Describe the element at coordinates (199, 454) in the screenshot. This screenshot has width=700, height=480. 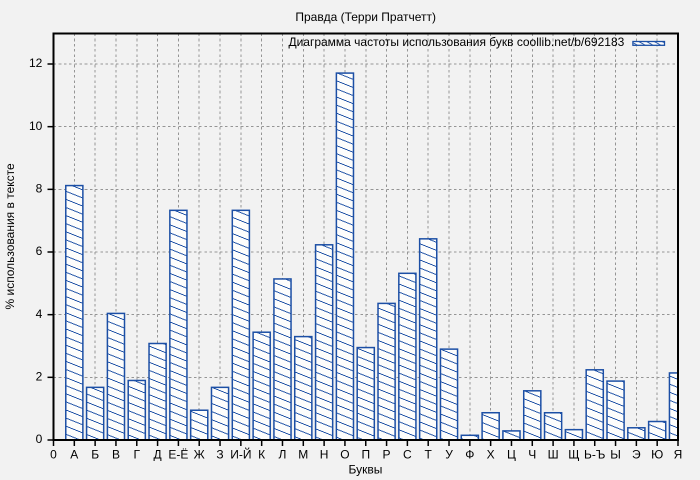
I see `svg-text: Ж` at that location.